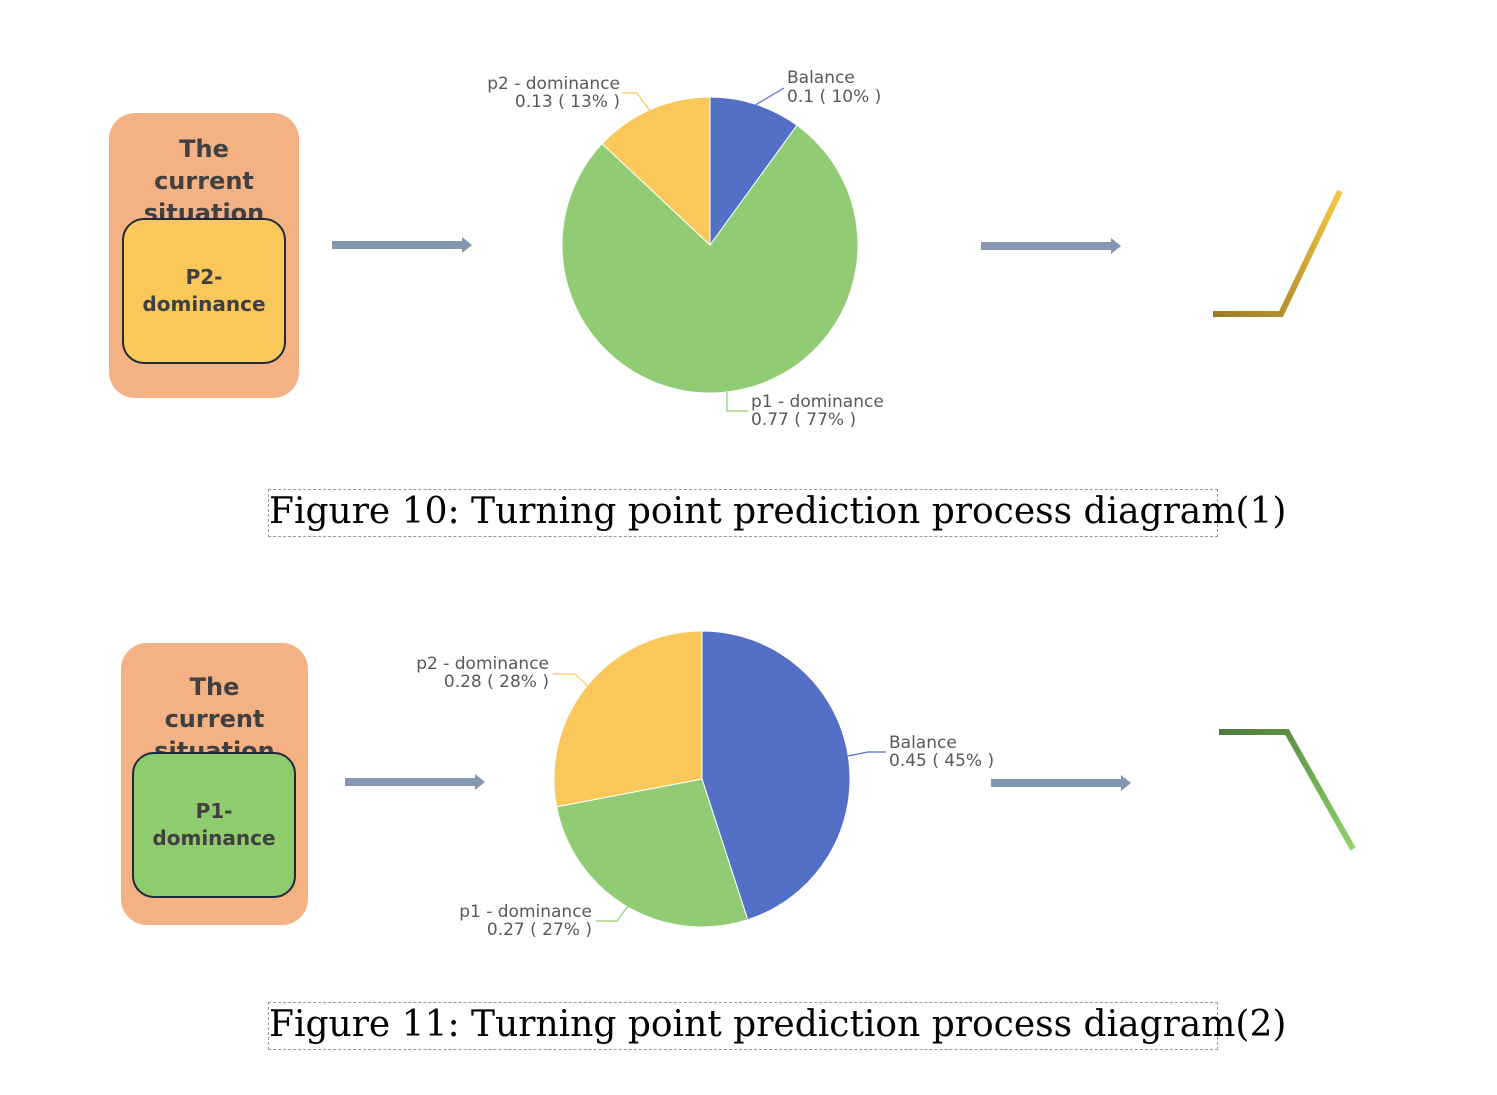 This screenshot has height=1095, width=1497. Describe the element at coordinates (204, 291) in the screenshot. I see `state-box-p2-dominance: P2- dominance` at that location.